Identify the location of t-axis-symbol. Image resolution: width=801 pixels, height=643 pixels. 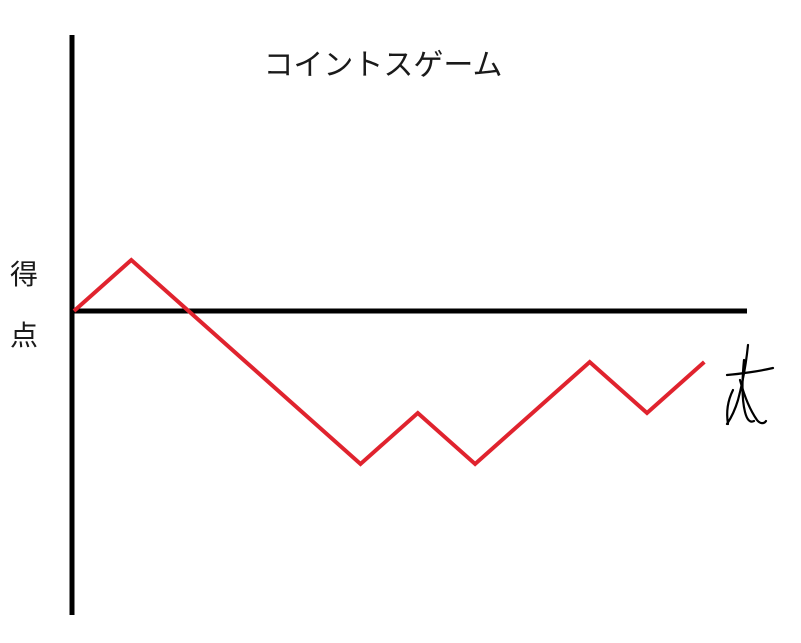
(750, 384).